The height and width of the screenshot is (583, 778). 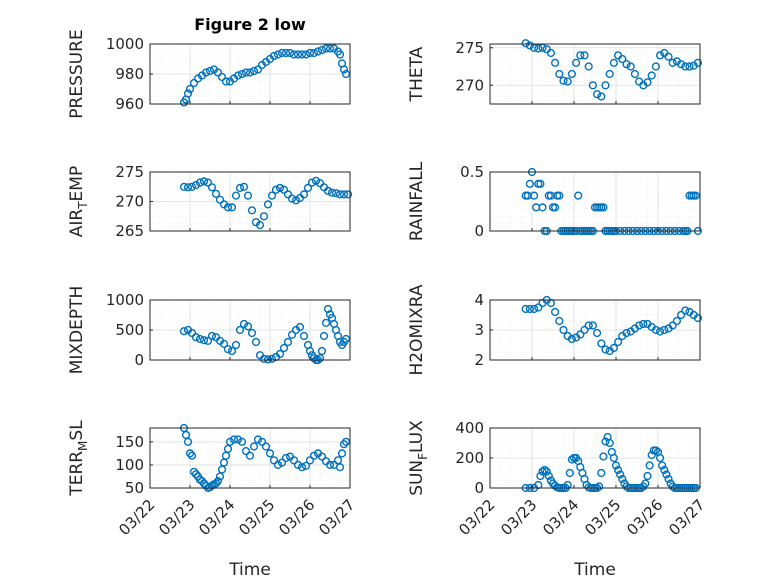 I want to click on subplot-h2omixra: 2 3 4 H2OMIXRA, so click(x=555, y=330).